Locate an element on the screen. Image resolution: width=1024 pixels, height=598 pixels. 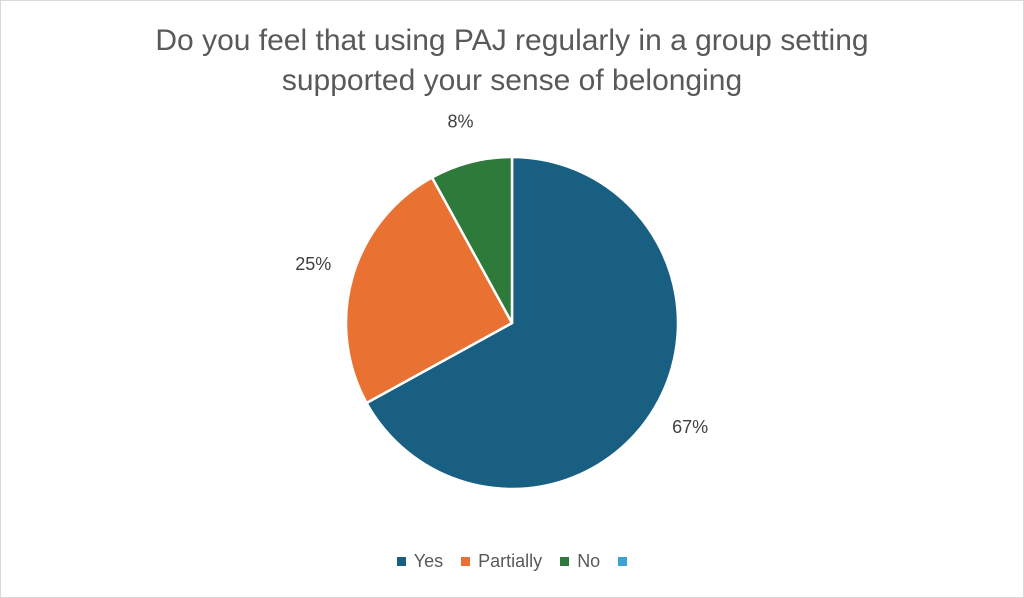
legend-item-yes: Yes is located at coordinates (420, 561).